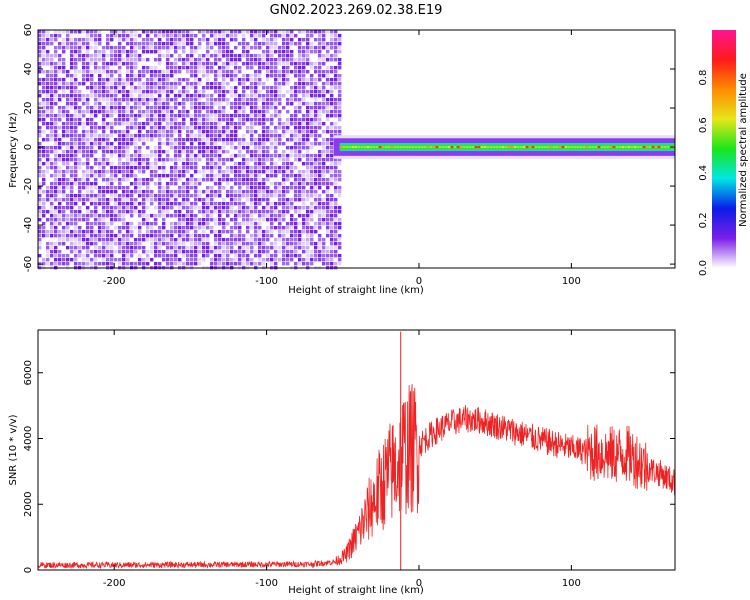  What do you see at coordinates (572, 147) in the screenshot?
I see `band-core` at bounding box center [572, 147].